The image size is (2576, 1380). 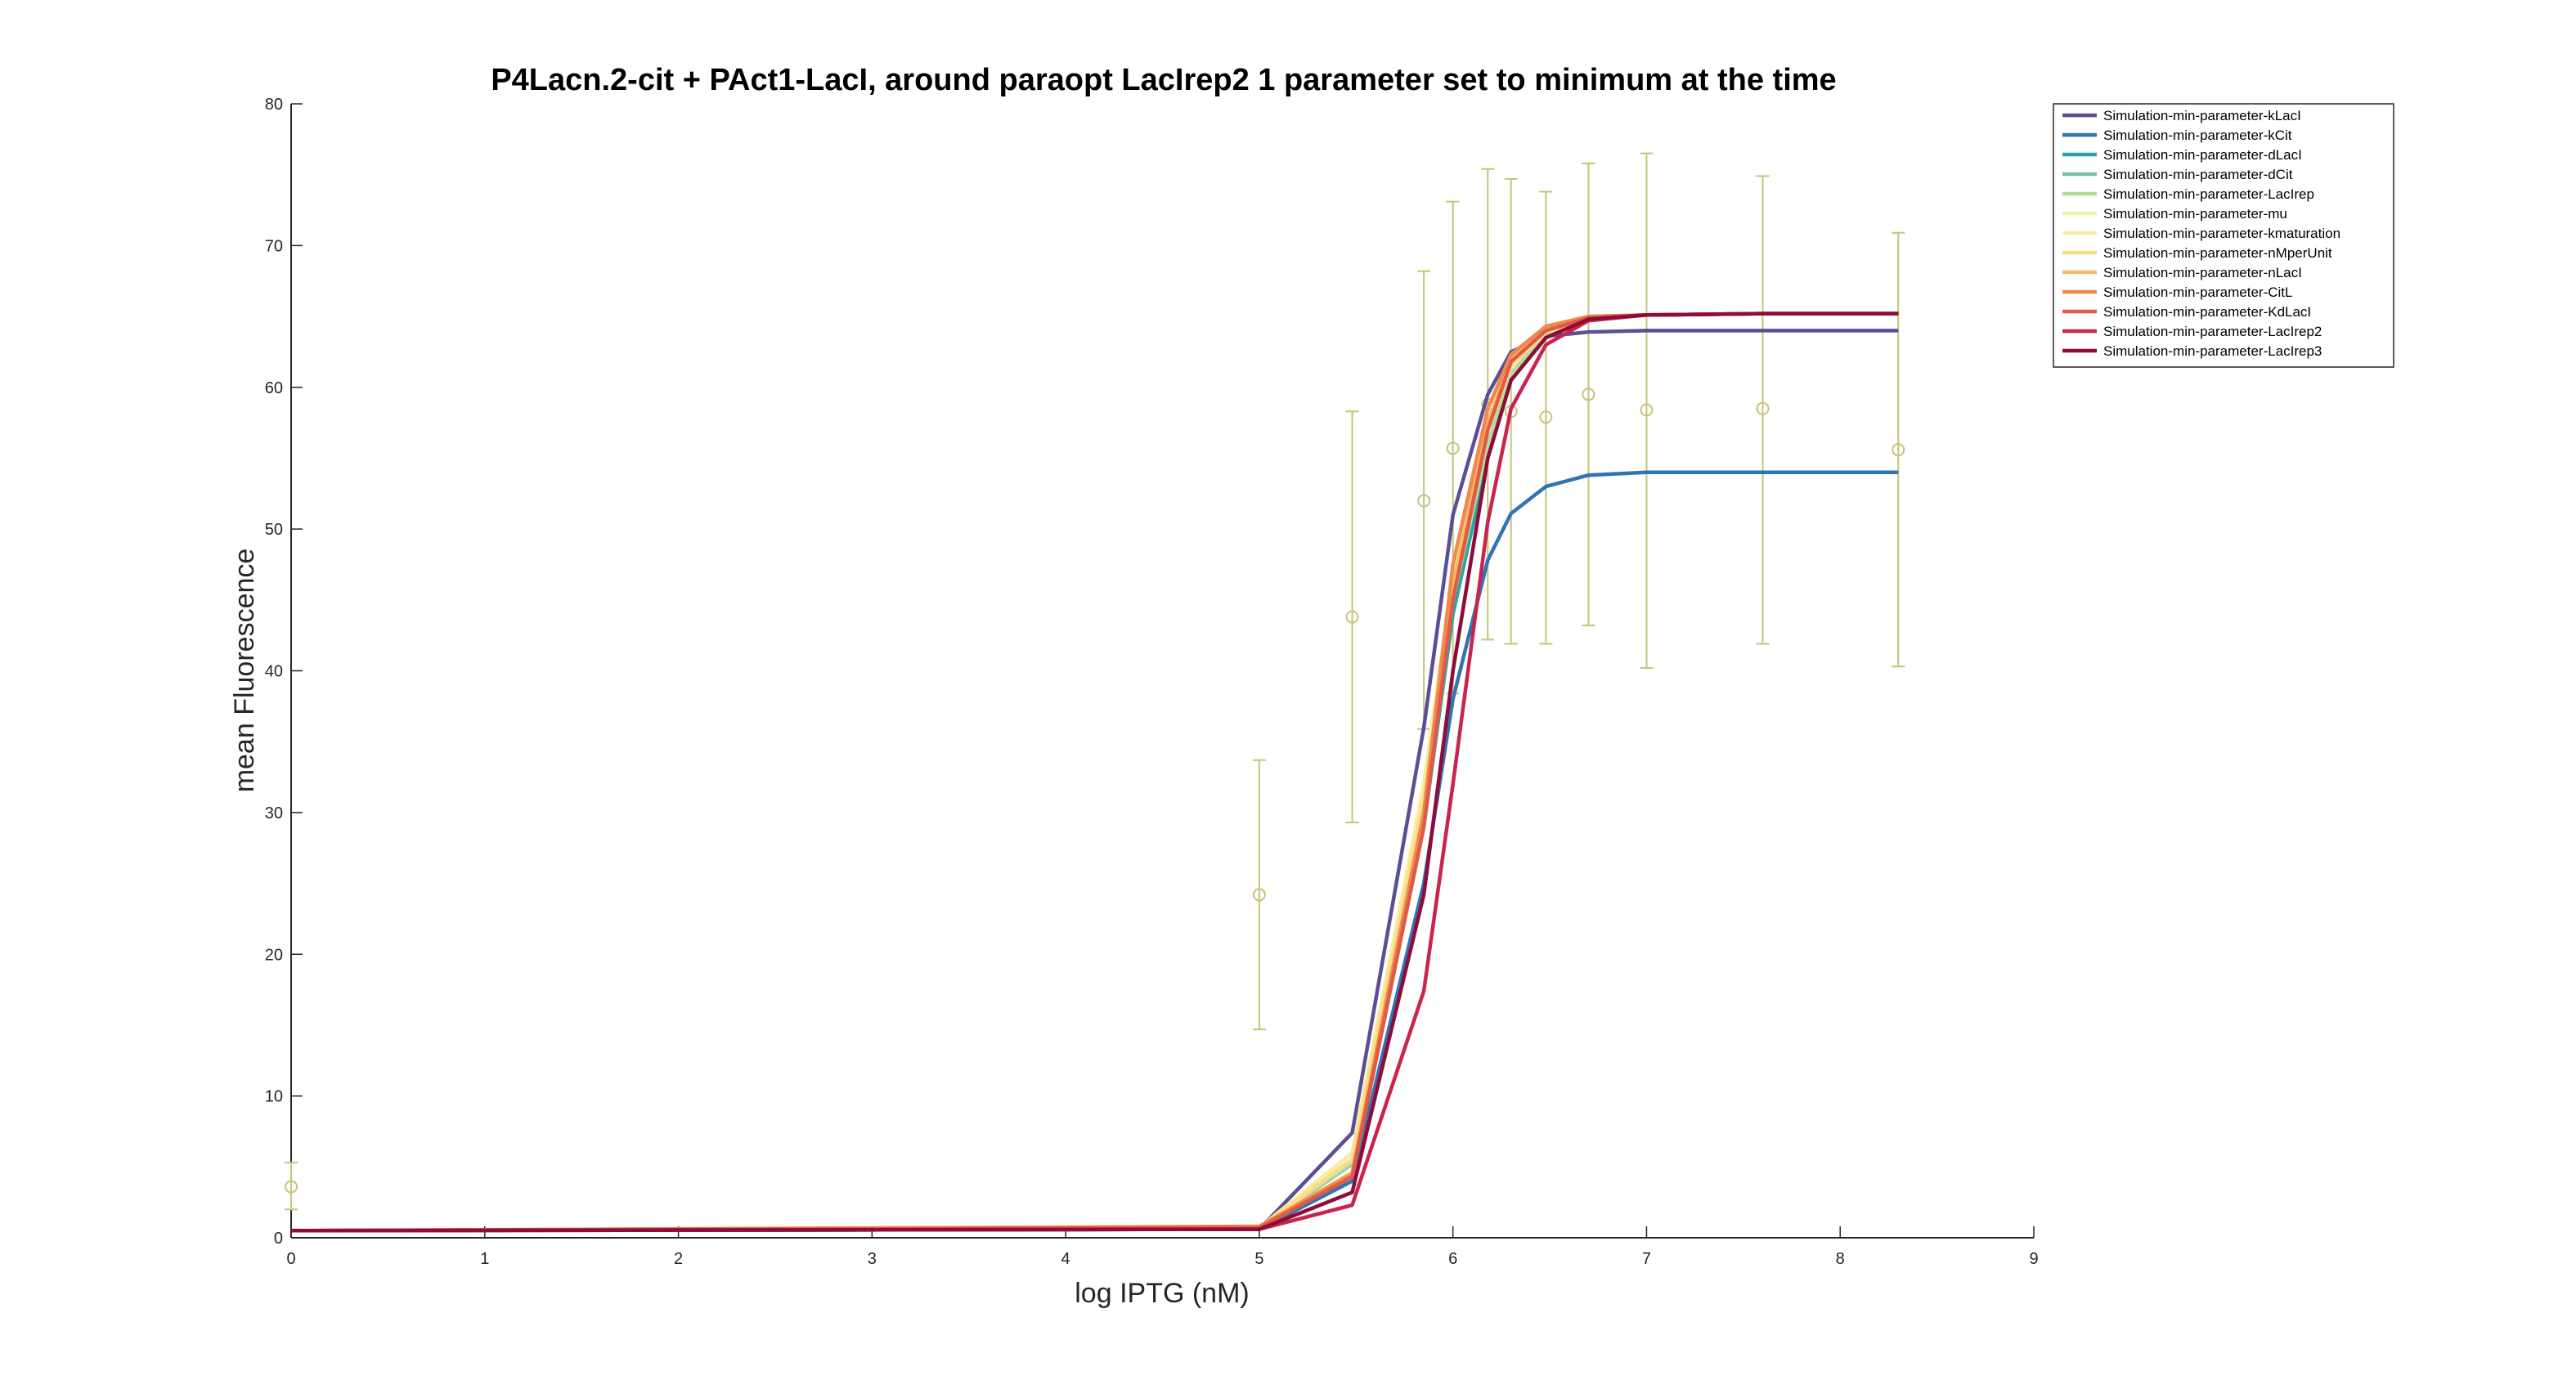 What do you see at coordinates (2197, 292) in the screenshot?
I see `legend-entry-label: Simulation-min-parameter-CitL` at bounding box center [2197, 292].